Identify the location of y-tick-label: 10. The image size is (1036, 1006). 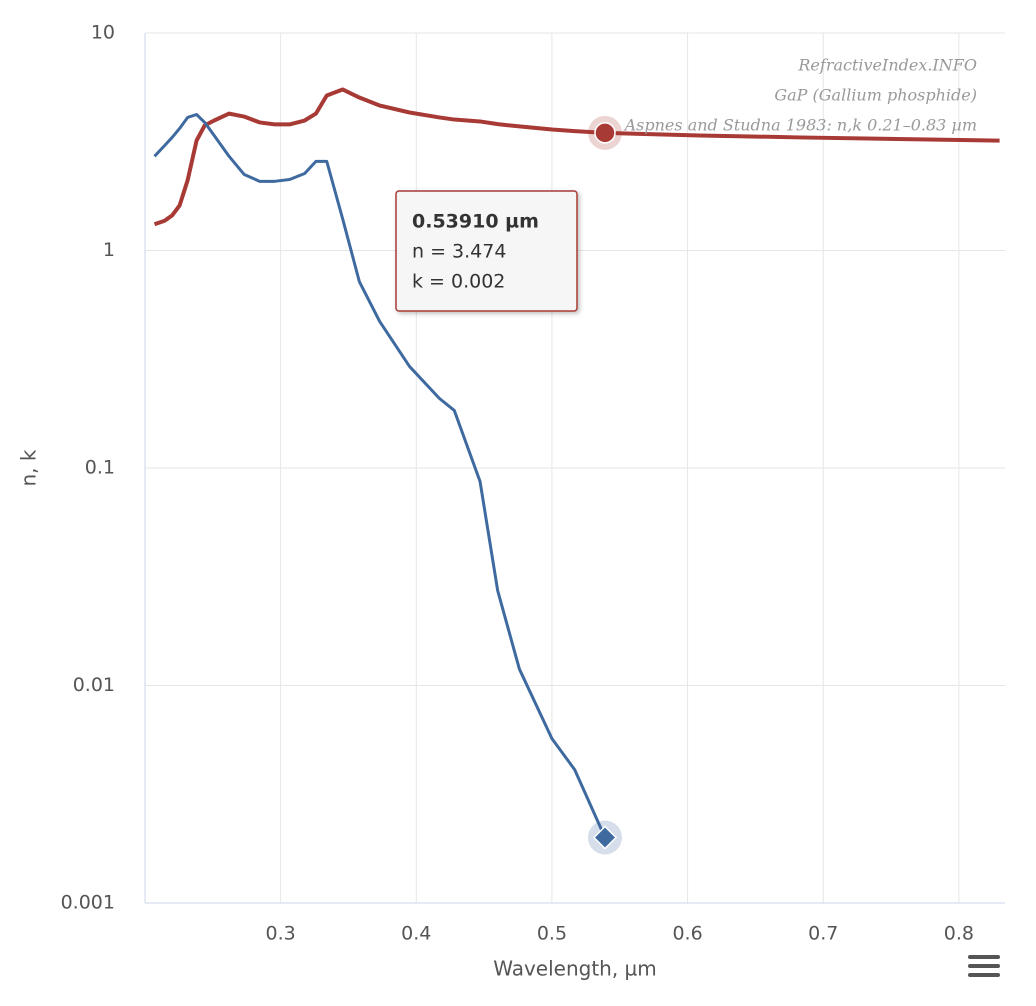
(103, 33).